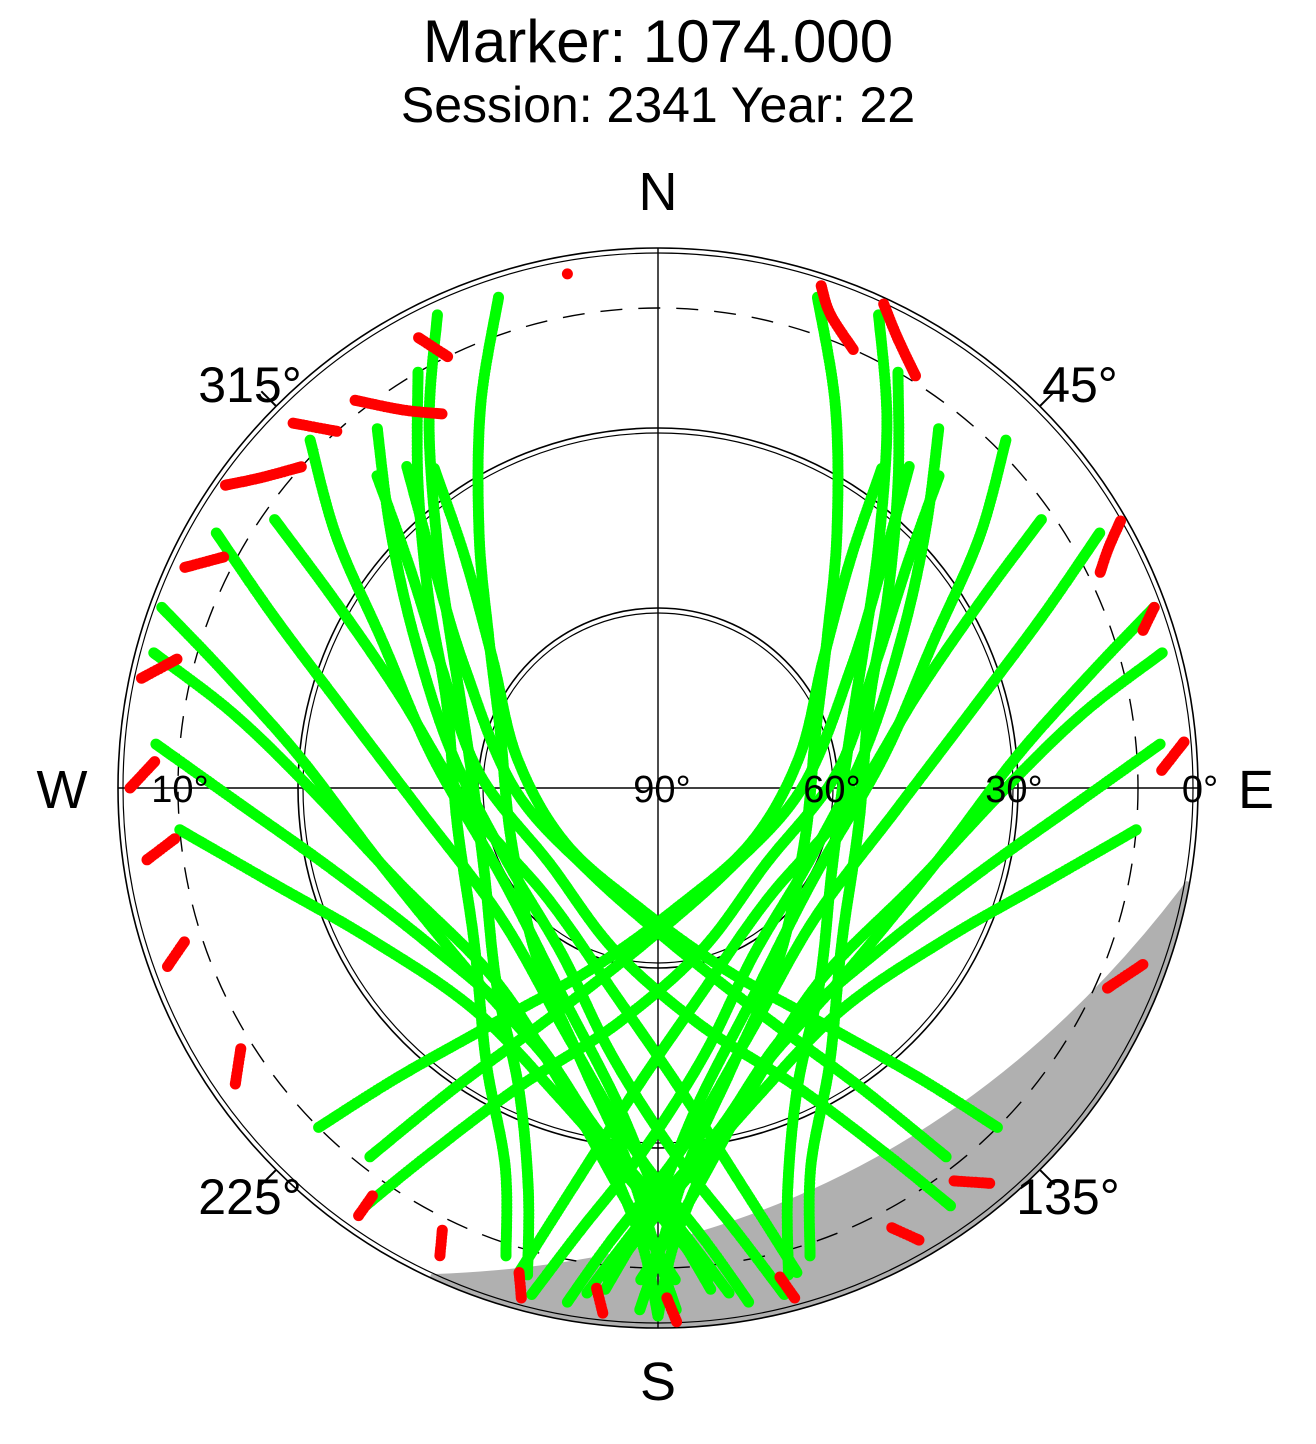 This screenshot has width=1316, height=1444. What do you see at coordinates (658, 41) in the screenshot?
I see `chart-title: Marker: 1074.000` at bounding box center [658, 41].